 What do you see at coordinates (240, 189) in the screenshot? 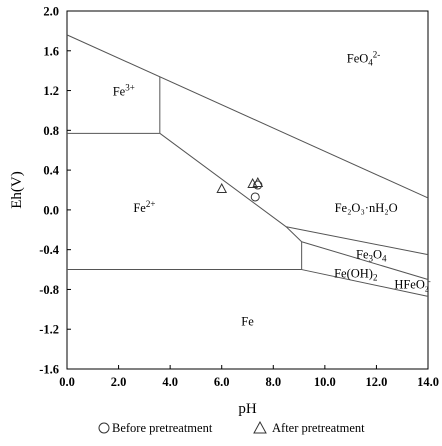
I see `data-points` at bounding box center [240, 189].